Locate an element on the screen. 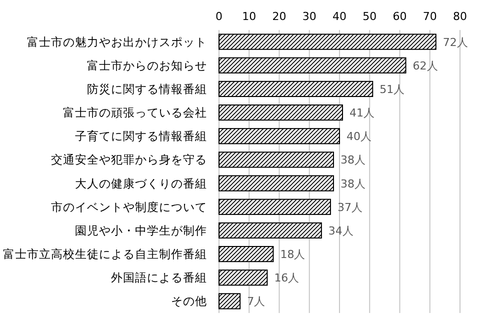 The height and width of the screenshot is (327, 480). y-tick-label: 富士市からのお知らせ is located at coordinates (147, 65).